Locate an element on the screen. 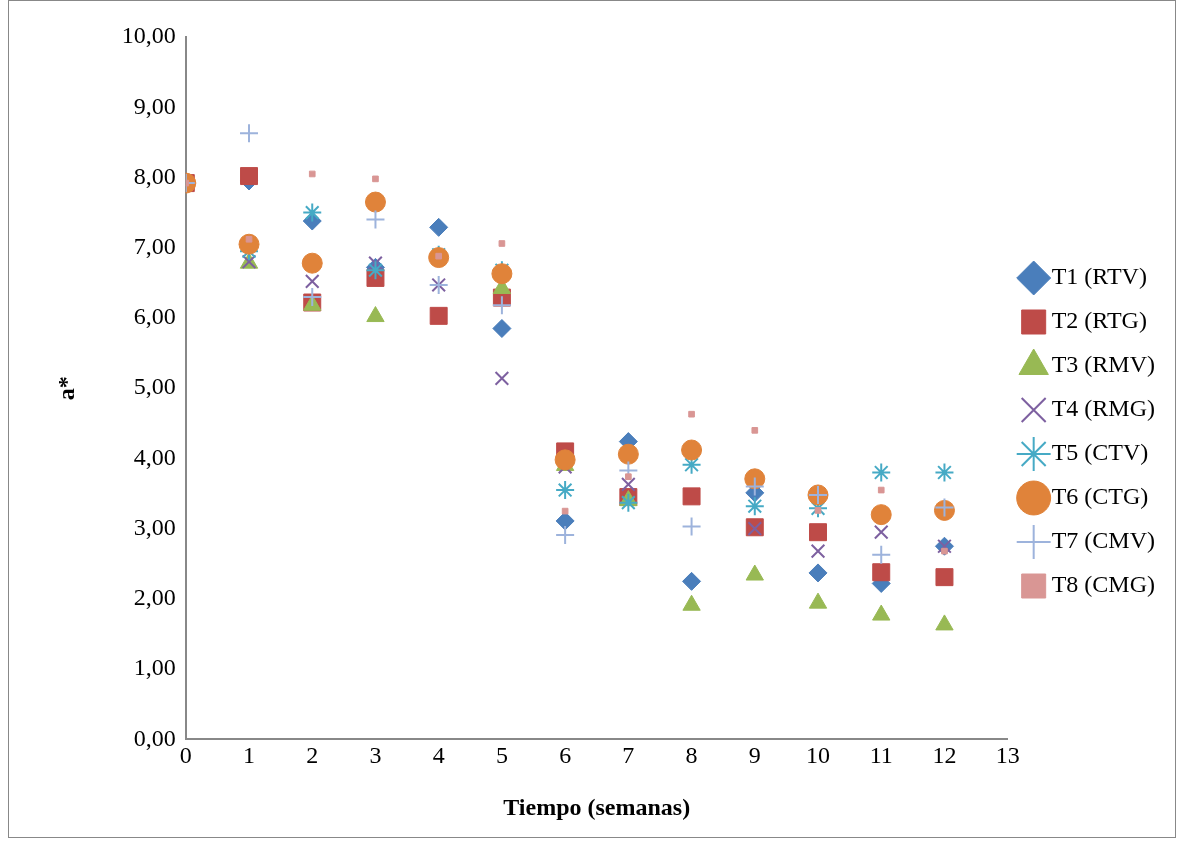 The image size is (1178, 841). y-tick-label: 8,00 is located at coordinates (154, 175).